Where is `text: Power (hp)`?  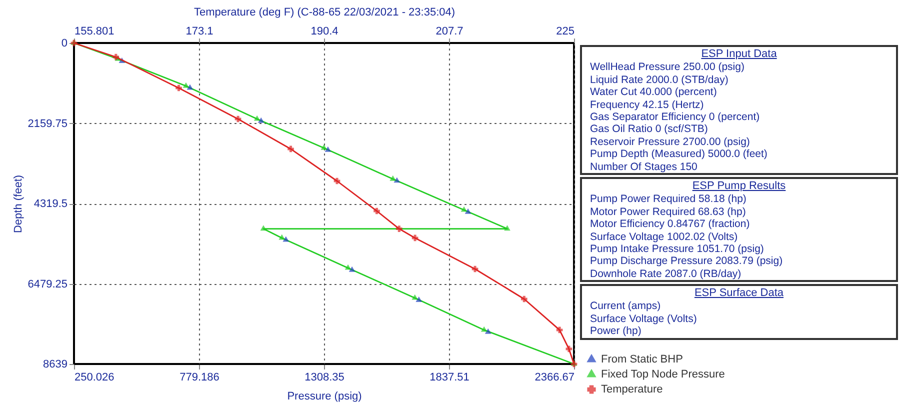
text: Power (hp) is located at coordinates (615, 331).